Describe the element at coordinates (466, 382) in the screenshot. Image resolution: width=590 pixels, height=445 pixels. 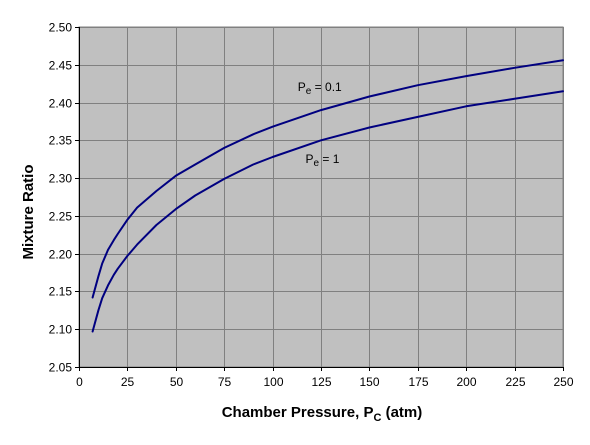
I see `x-tick-label: 200` at that location.